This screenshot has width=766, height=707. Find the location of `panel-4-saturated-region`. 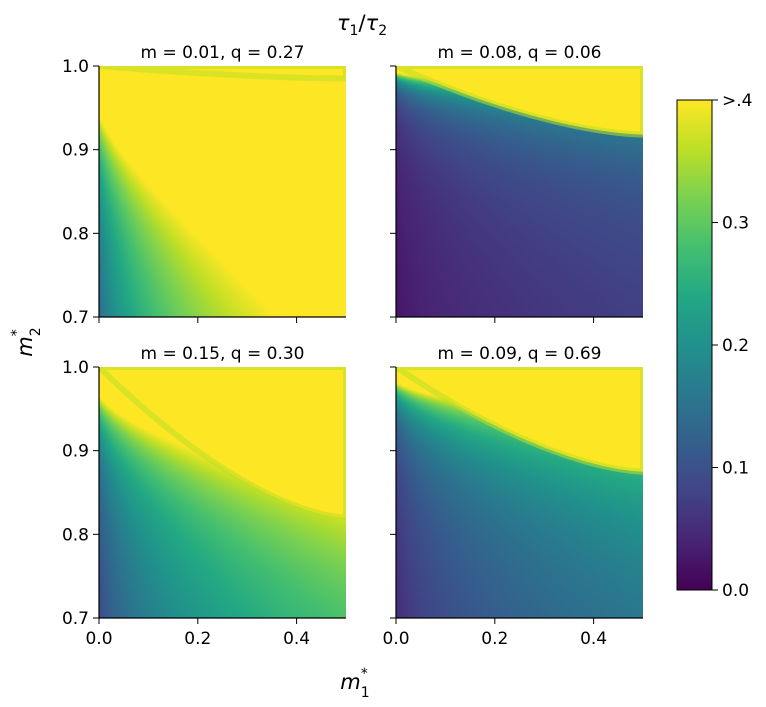

panel-4-saturated-region is located at coordinates (519, 419).